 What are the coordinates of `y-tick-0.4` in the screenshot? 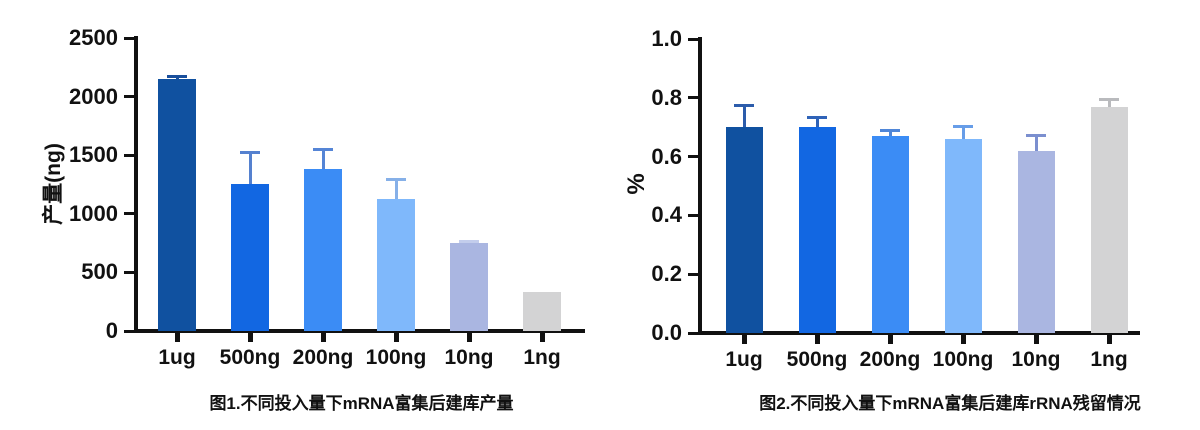 It's located at (695, 215).